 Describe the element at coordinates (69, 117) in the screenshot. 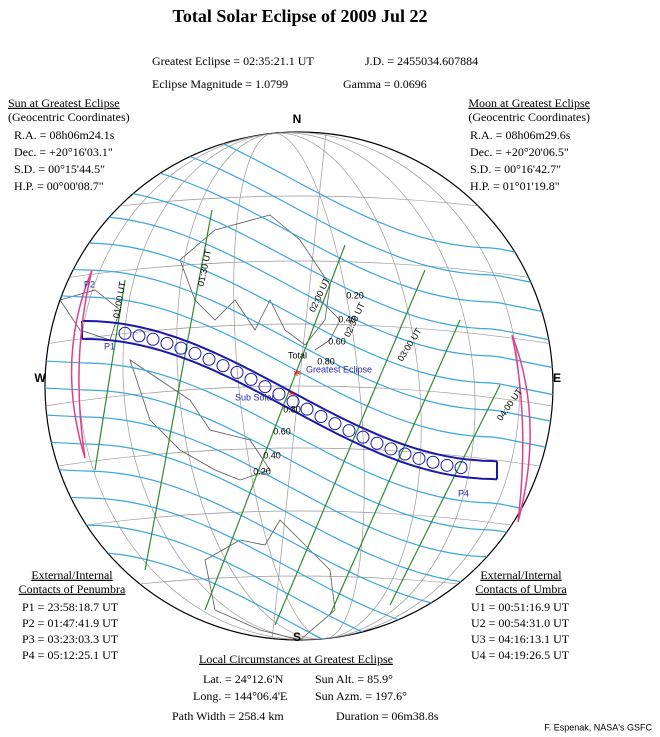

I see `sun-subtitle: (Geocentric Coordinates)` at that location.